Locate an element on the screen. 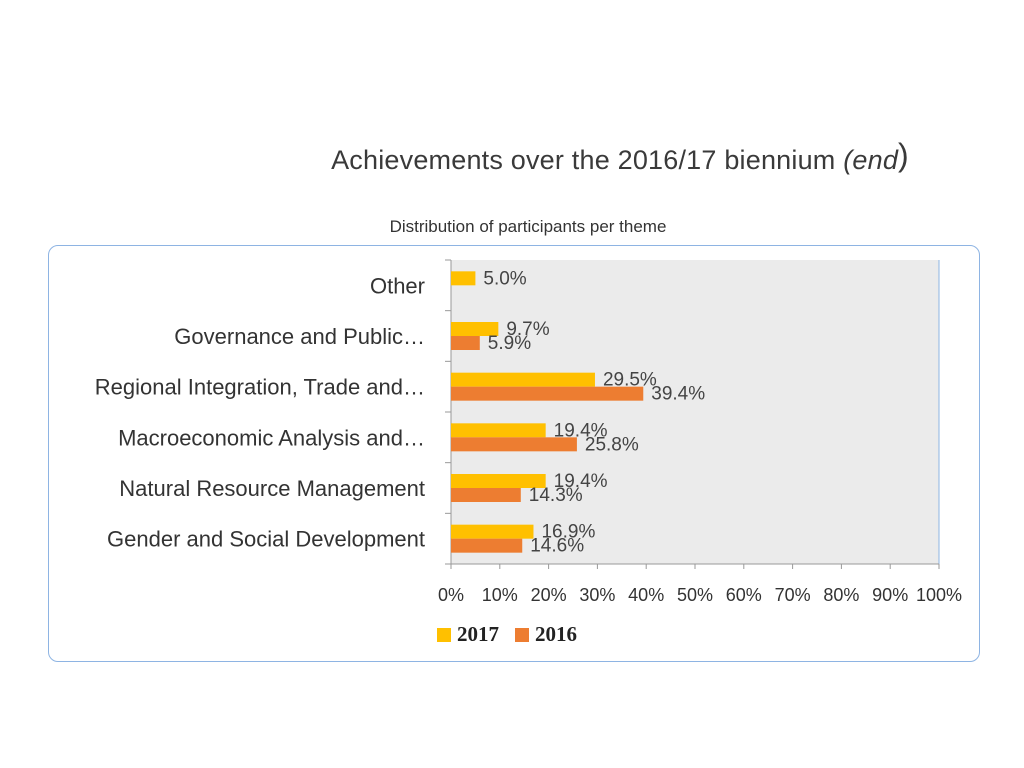  slide-title-close: ) is located at coordinates (903, 155).